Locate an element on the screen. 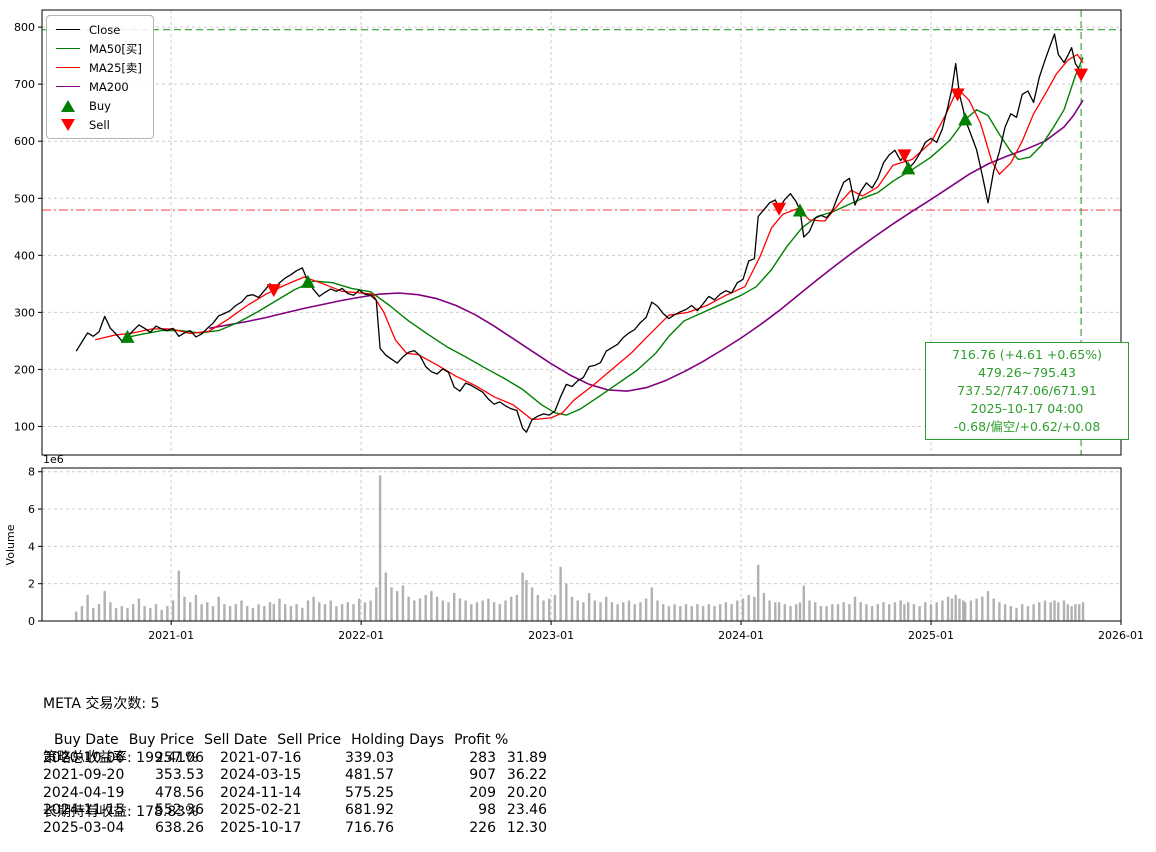  legend-label: Close is located at coordinates (105, 29).